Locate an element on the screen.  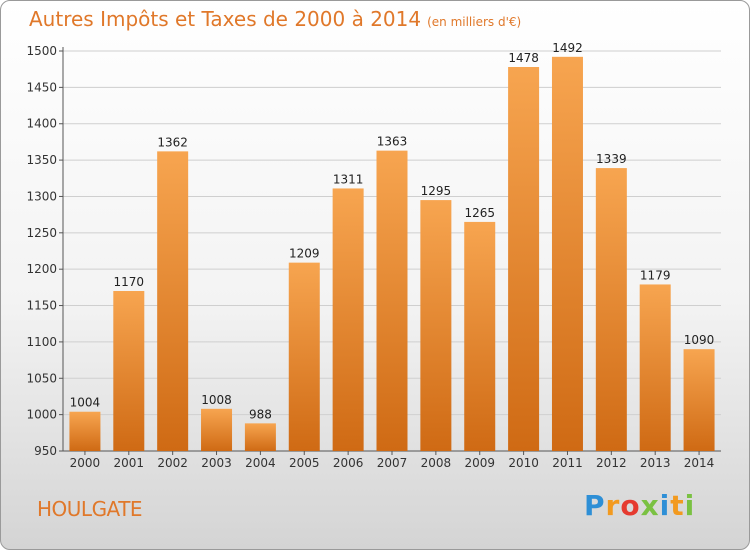
x-tick-label: 2008 is located at coordinates (436, 463).